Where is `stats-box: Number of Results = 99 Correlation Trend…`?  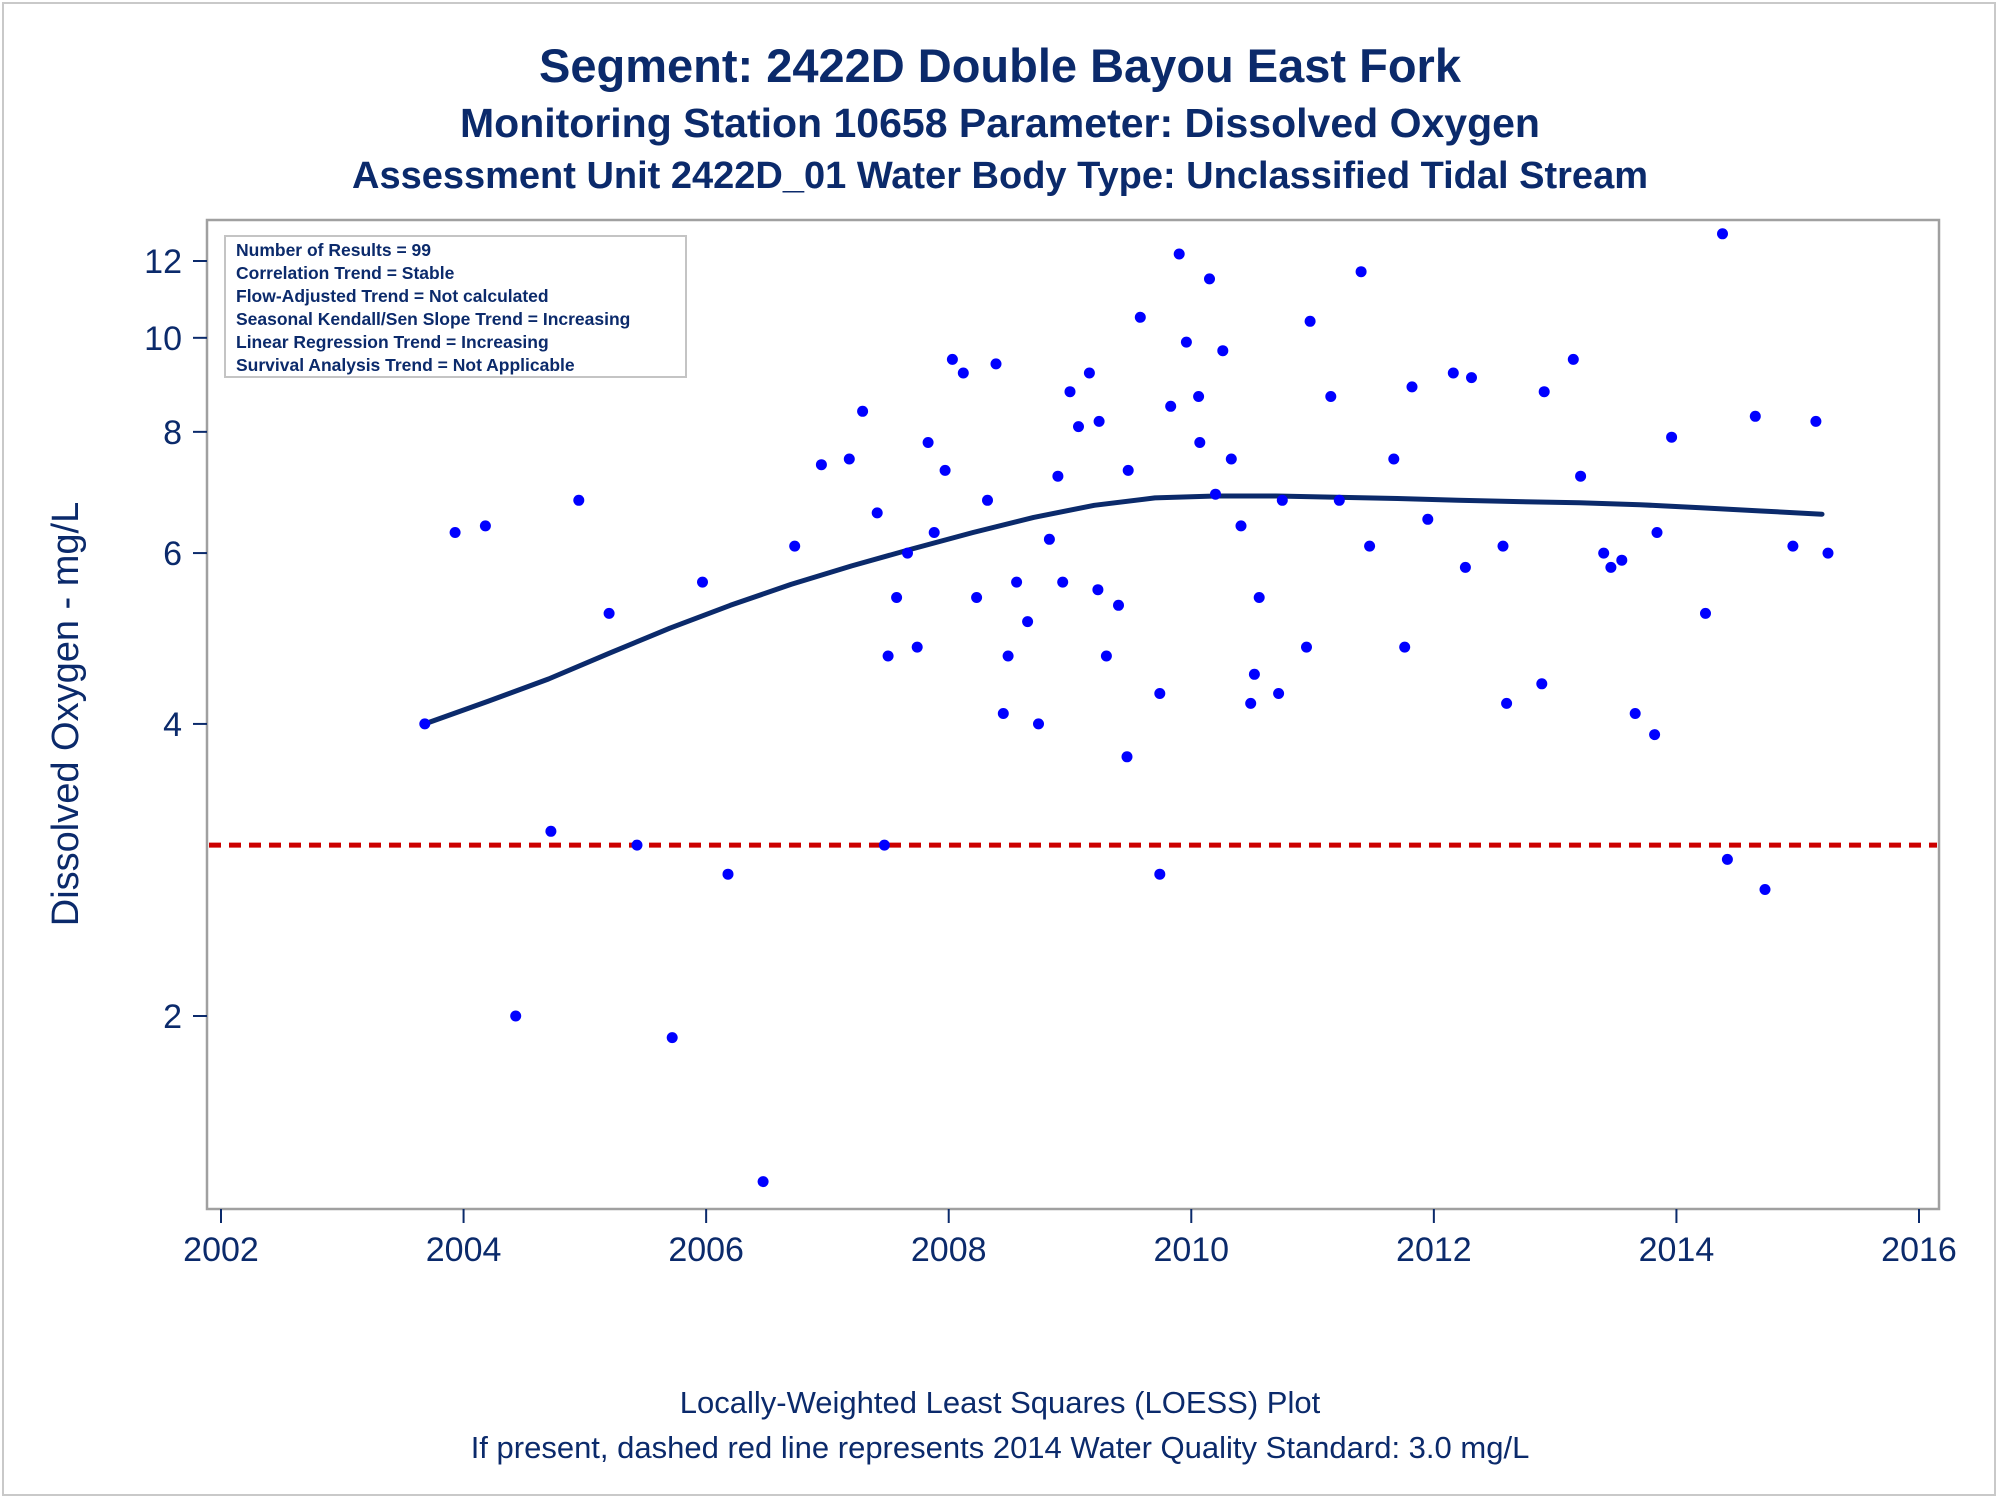 stats-box: Number of Results = 99 Correlation Trend… is located at coordinates (455, 306).